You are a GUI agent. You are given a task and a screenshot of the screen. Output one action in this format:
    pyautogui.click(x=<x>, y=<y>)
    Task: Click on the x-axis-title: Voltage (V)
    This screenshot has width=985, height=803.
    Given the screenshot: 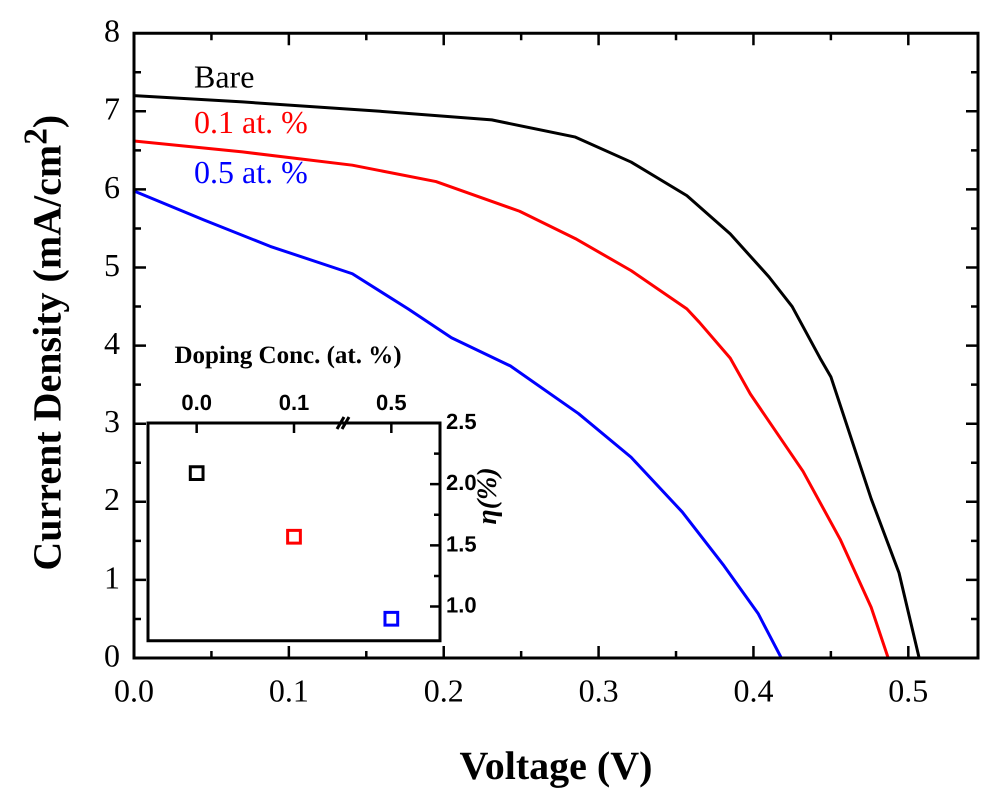 What is the action you would take?
    pyautogui.click(x=556, y=765)
    